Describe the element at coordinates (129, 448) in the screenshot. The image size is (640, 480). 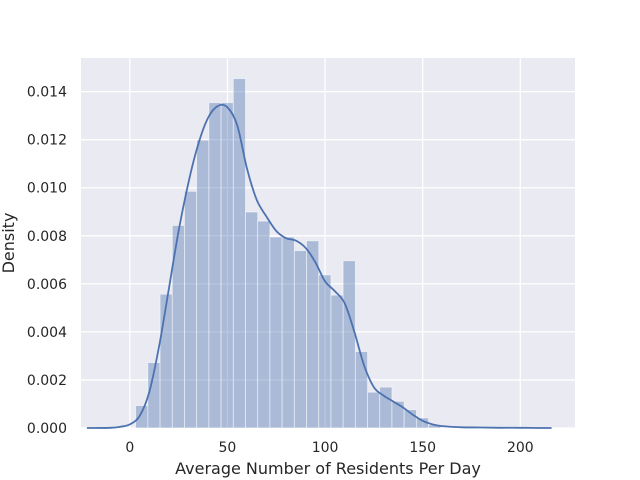
I see `x-tick-label: 0` at that location.